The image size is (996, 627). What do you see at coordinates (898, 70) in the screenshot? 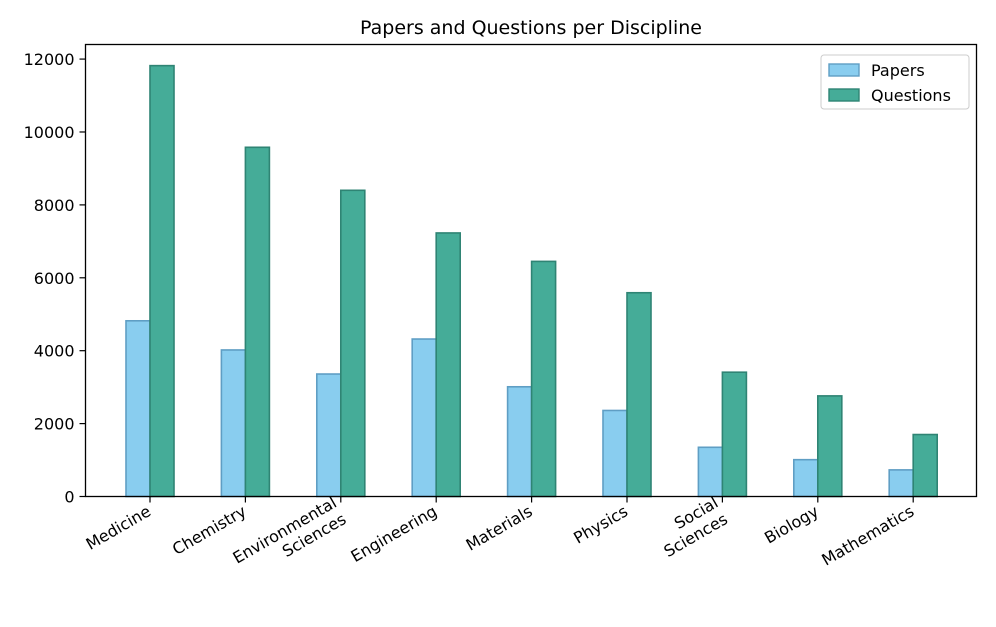
I see `legend-label-papers: Papers` at bounding box center [898, 70].